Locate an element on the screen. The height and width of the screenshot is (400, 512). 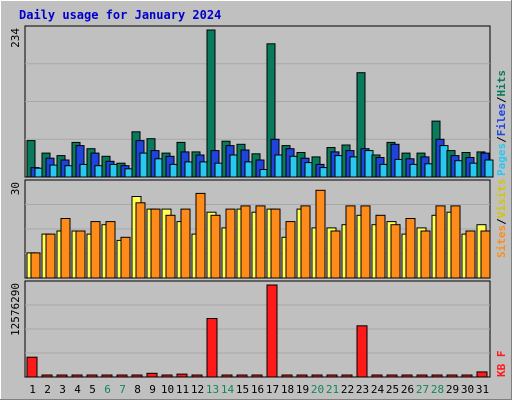
legend-sites: Sites is located at coordinates (501, 241).